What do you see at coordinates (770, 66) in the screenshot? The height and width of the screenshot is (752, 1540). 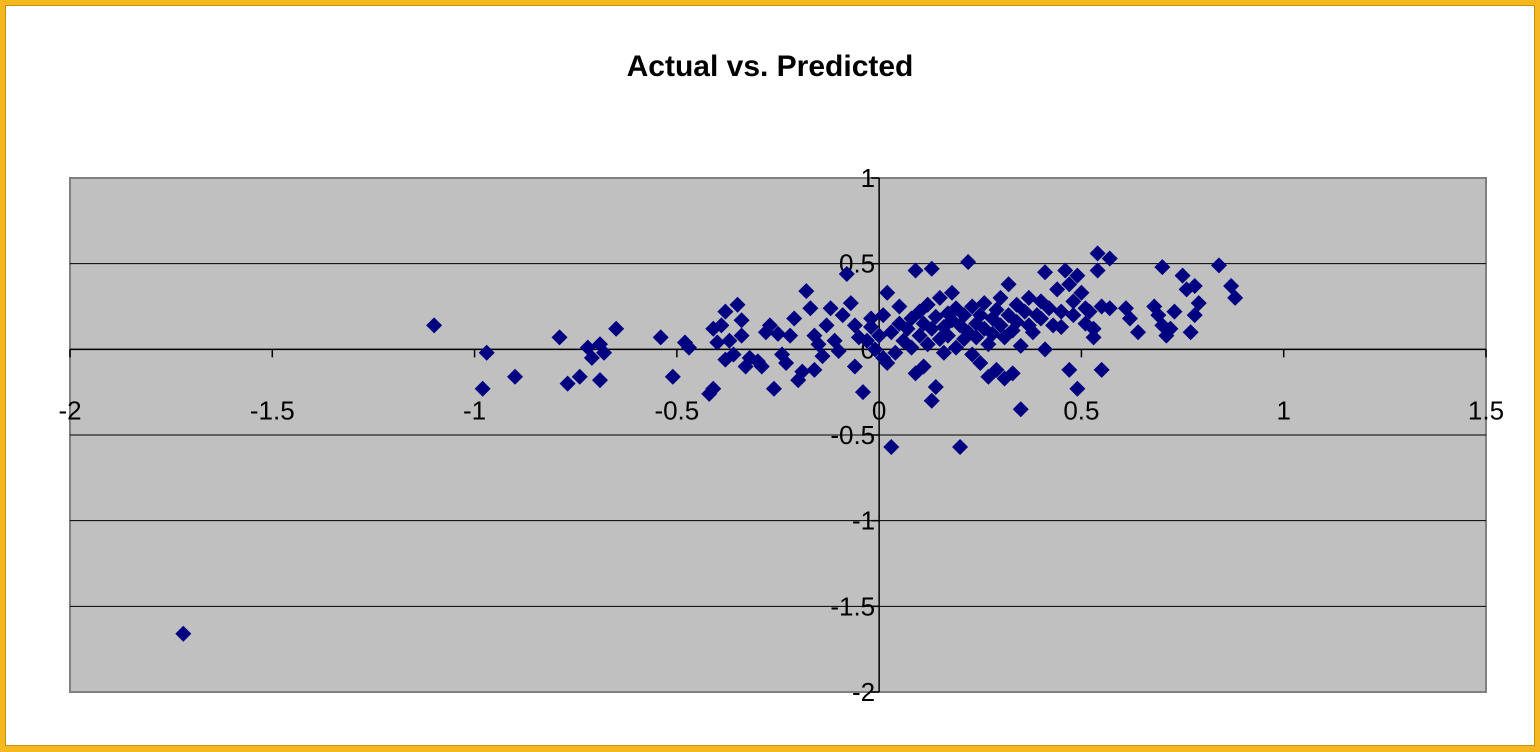 I see `chart-title: Actual vs. Predicted` at bounding box center [770, 66].